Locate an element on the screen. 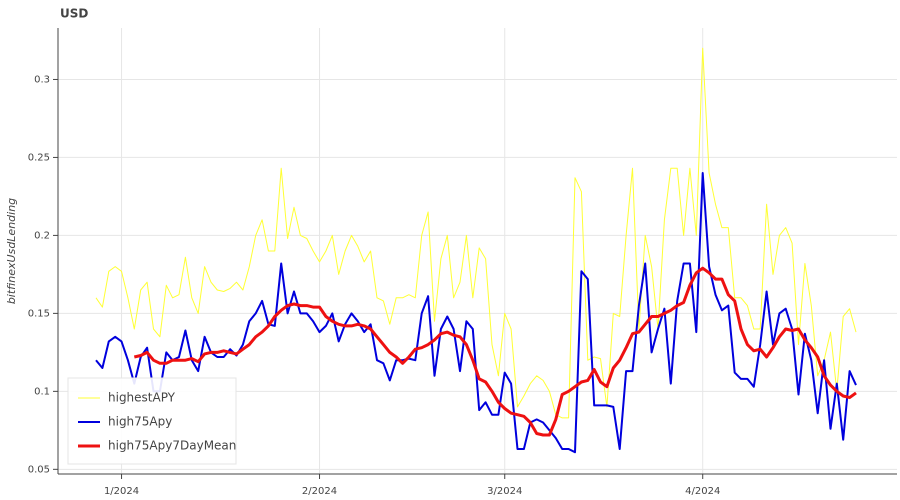  legend-label: highestAPY is located at coordinates (142, 398).